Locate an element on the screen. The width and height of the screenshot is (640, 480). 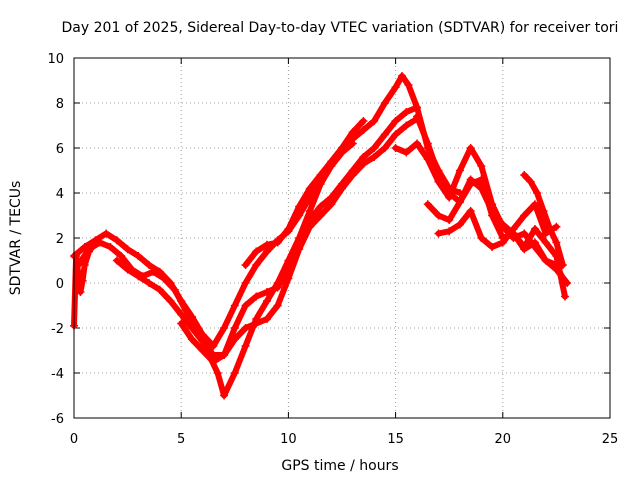
y-tick-label: -6 is located at coordinates (57, 419).